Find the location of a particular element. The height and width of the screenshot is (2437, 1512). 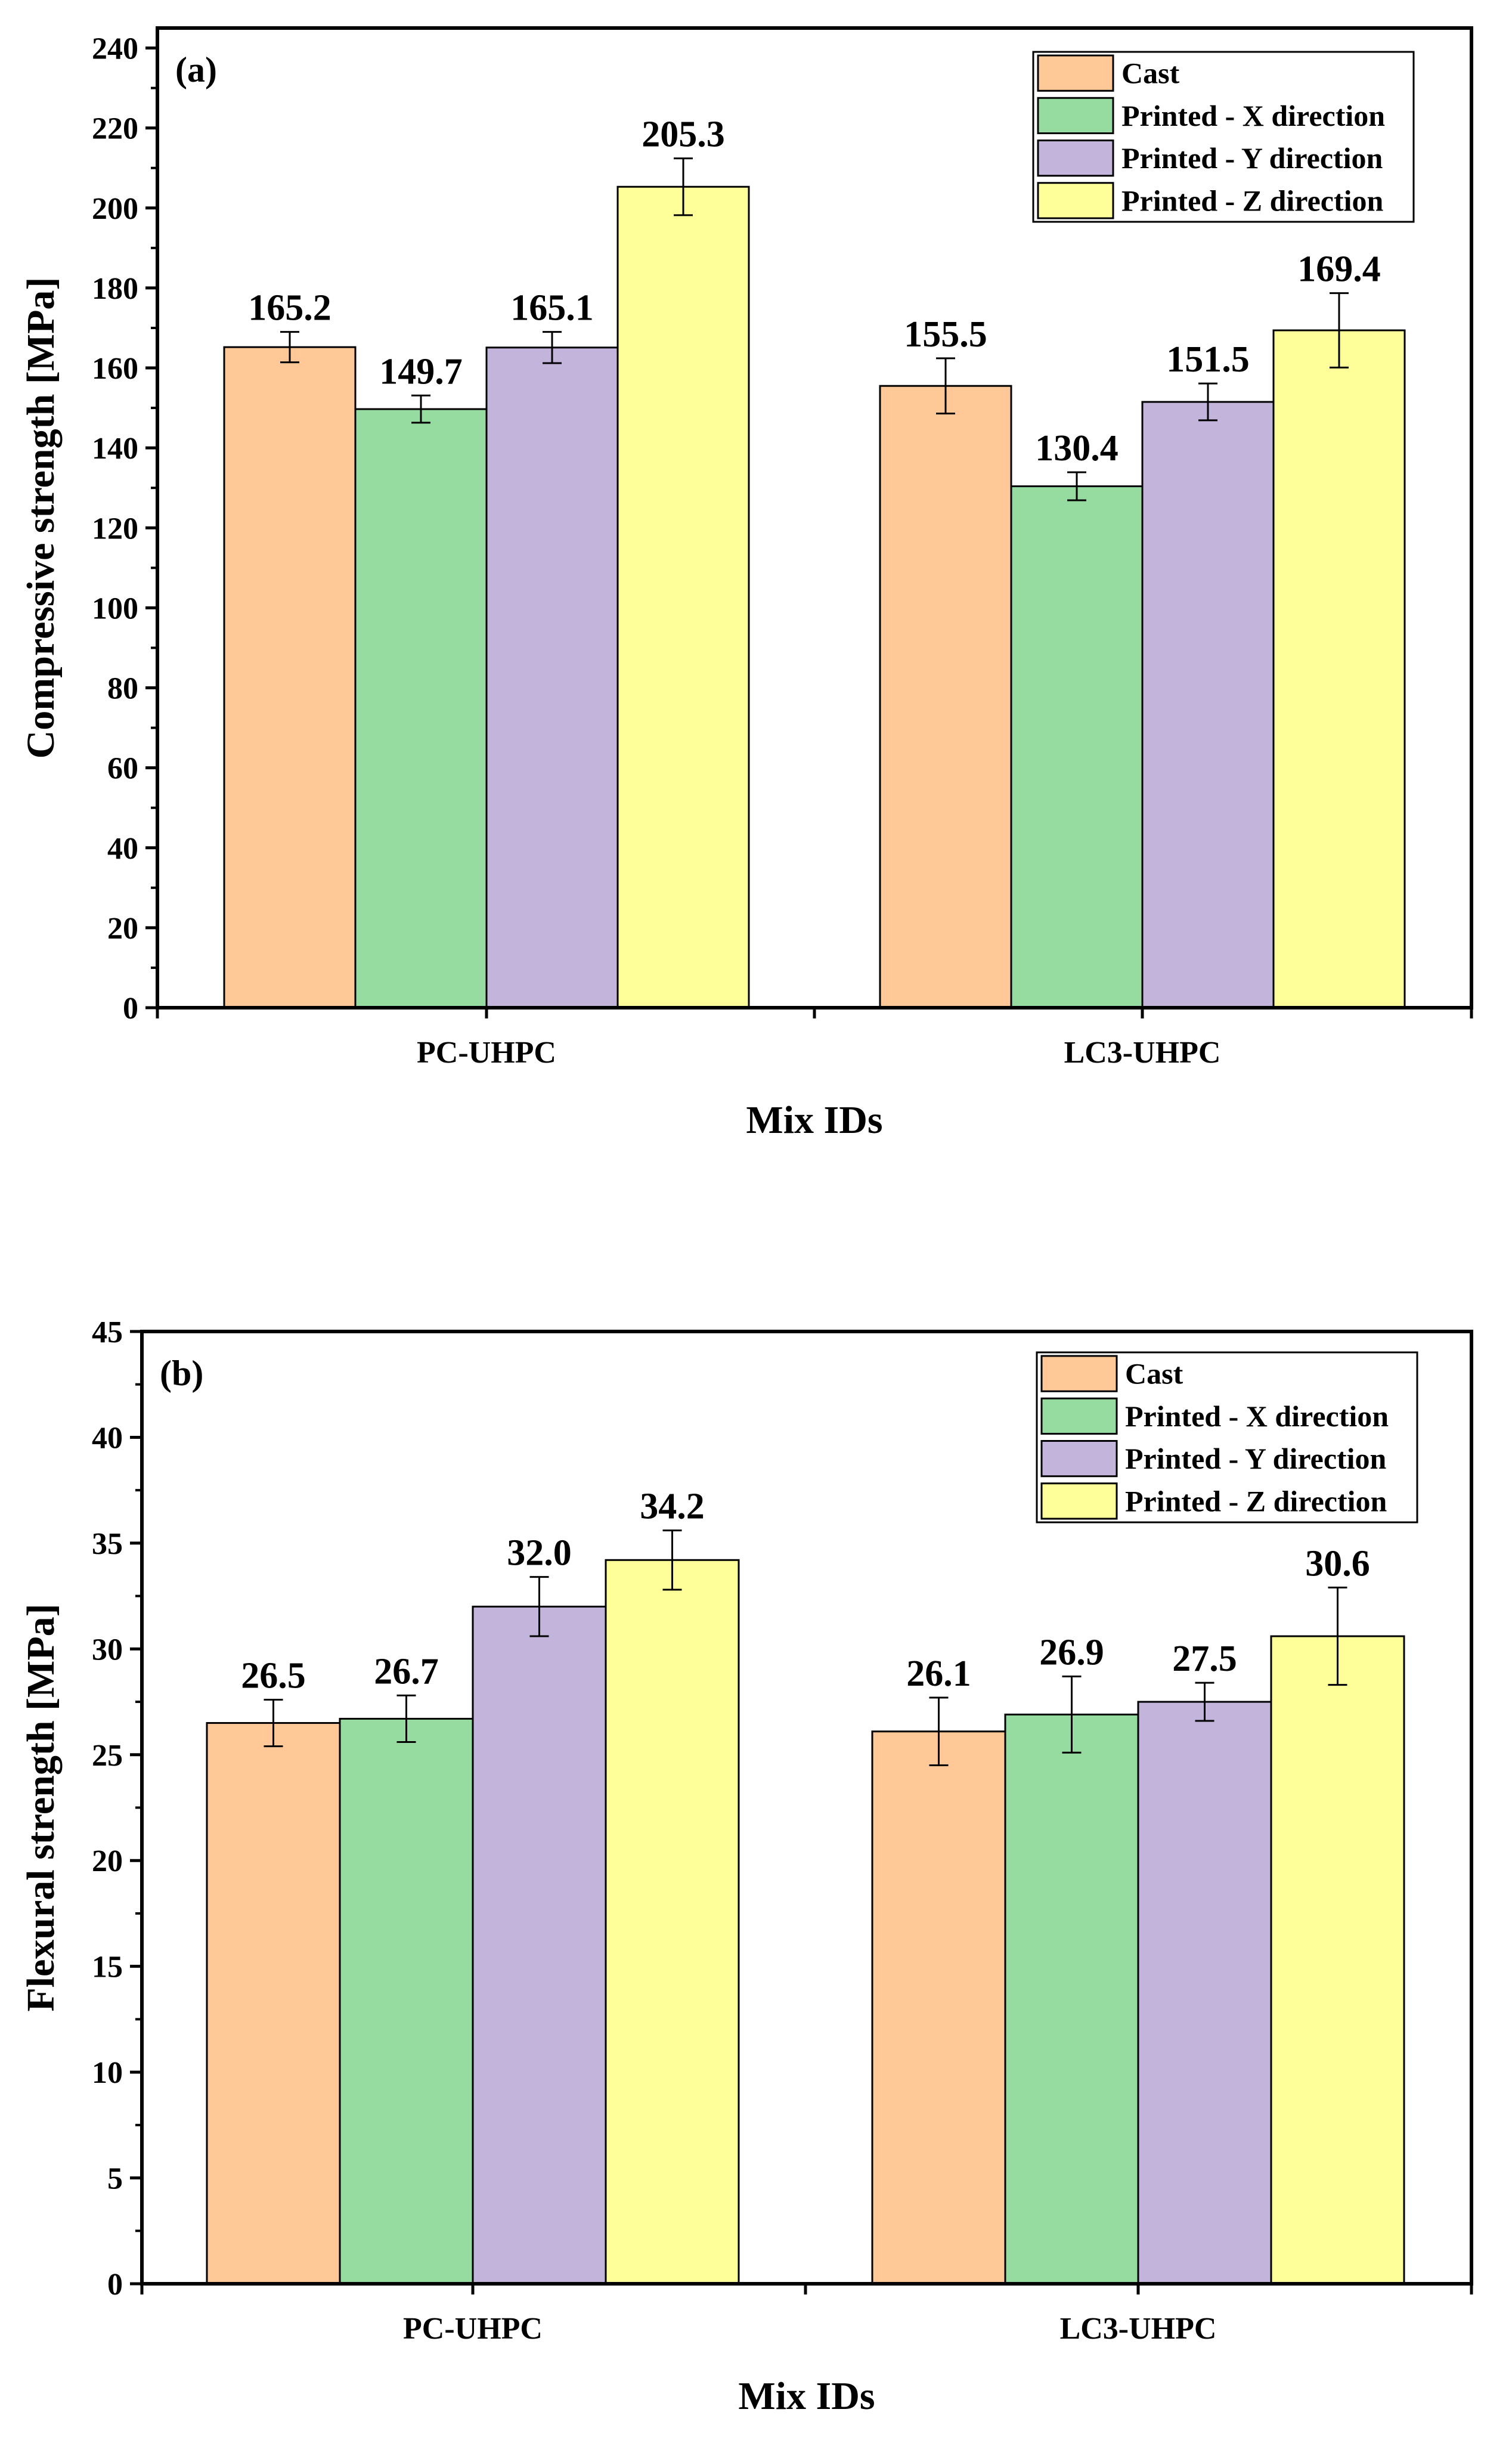

data-label: 130.4 is located at coordinates (1076, 448).